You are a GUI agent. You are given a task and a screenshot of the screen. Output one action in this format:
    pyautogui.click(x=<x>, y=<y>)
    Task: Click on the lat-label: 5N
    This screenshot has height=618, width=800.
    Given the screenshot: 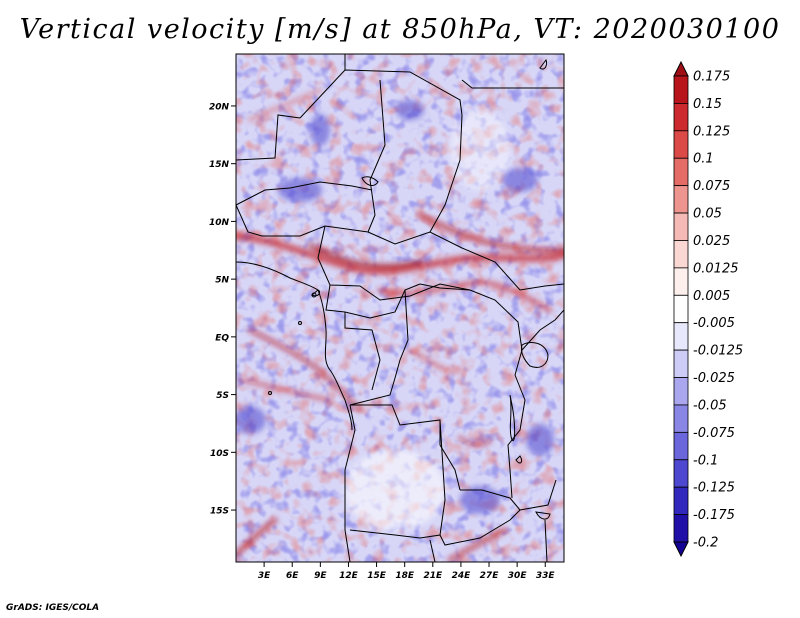 What is the action you would take?
    pyautogui.click(x=222, y=281)
    